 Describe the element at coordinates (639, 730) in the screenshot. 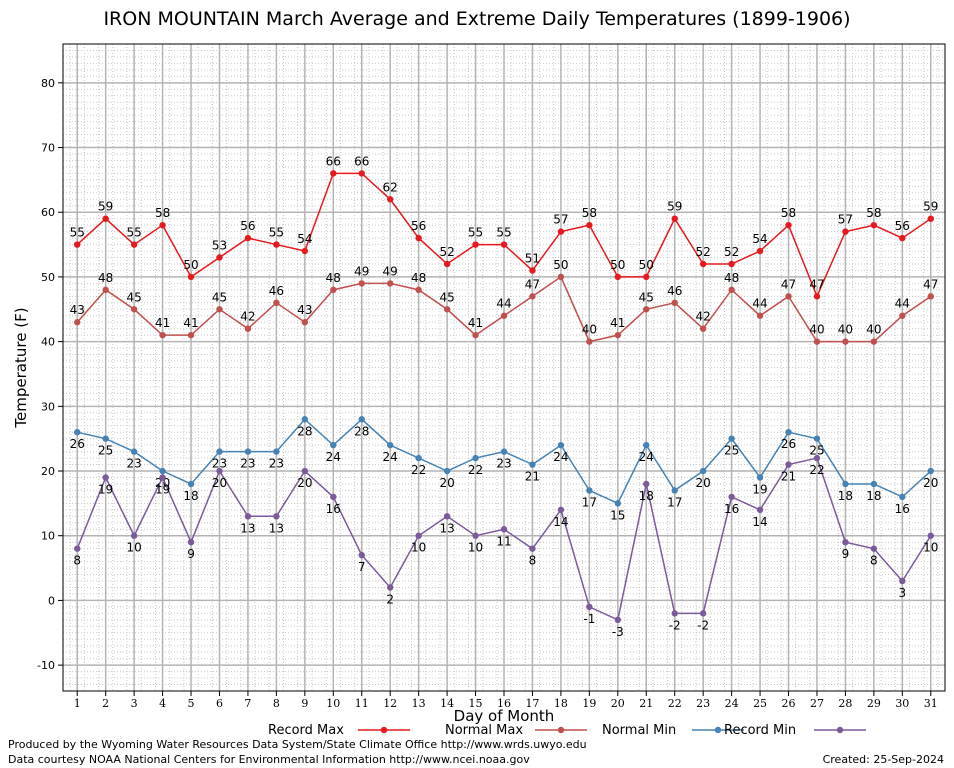

I see `legend-label: Normal Min` at that location.